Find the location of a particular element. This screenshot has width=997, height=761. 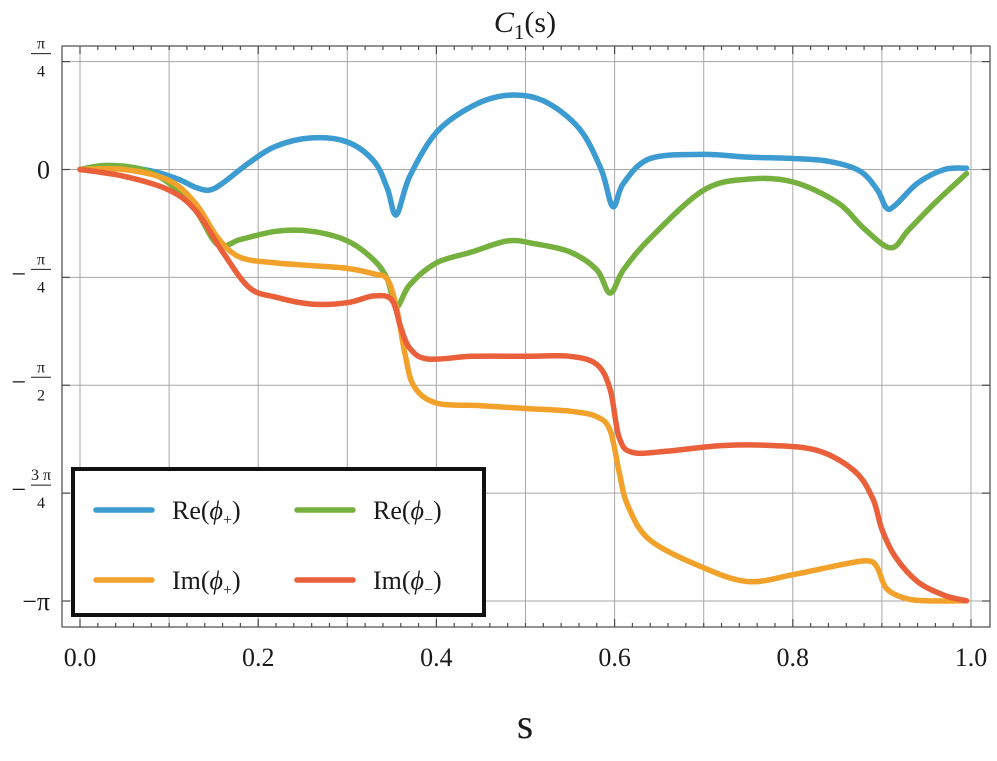

y-tick-label: − π 4 is located at coordinates (31, 273).